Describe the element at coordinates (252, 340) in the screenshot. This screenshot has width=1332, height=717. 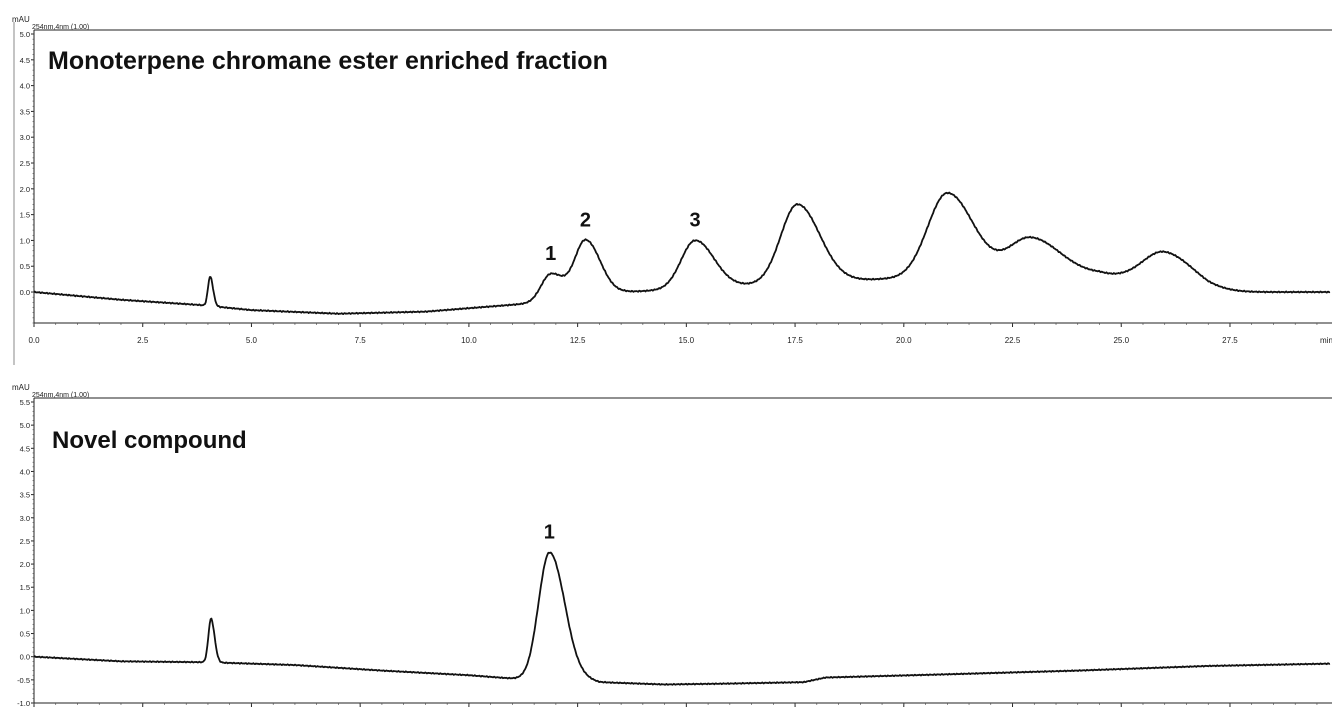
I see `x-tick-label: 5.0` at that location.